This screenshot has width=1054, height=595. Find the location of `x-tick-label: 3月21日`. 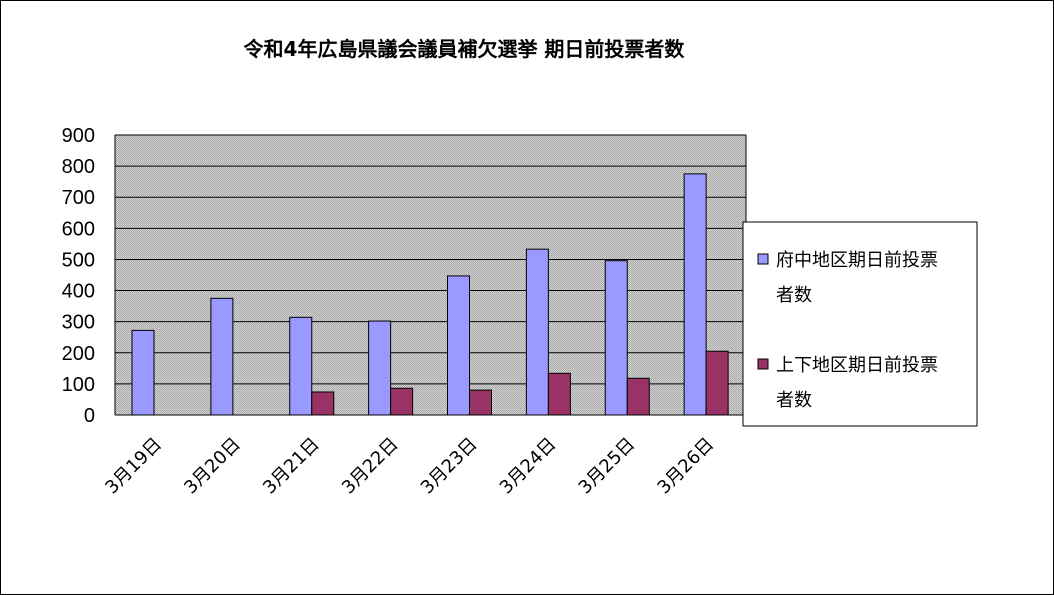

x-tick-label: 3月21日 is located at coordinates (291, 466).